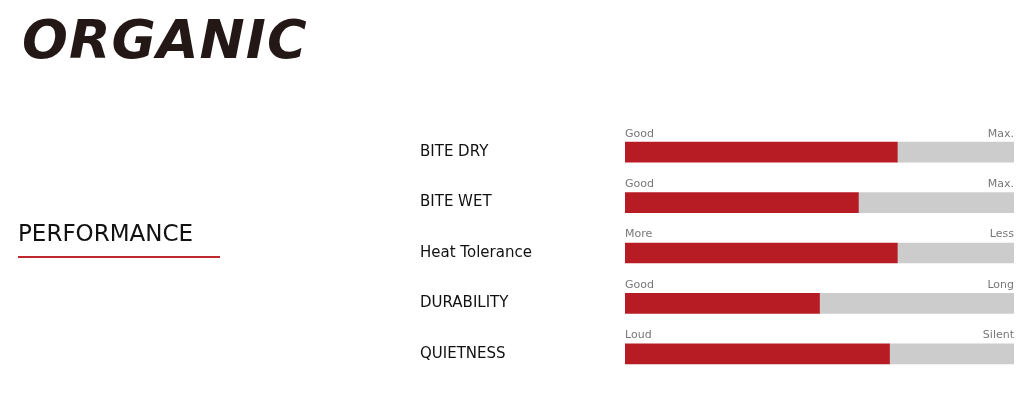  What do you see at coordinates (463, 352) in the screenshot?
I see `y-tick-label: QUIETNESS` at bounding box center [463, 352].